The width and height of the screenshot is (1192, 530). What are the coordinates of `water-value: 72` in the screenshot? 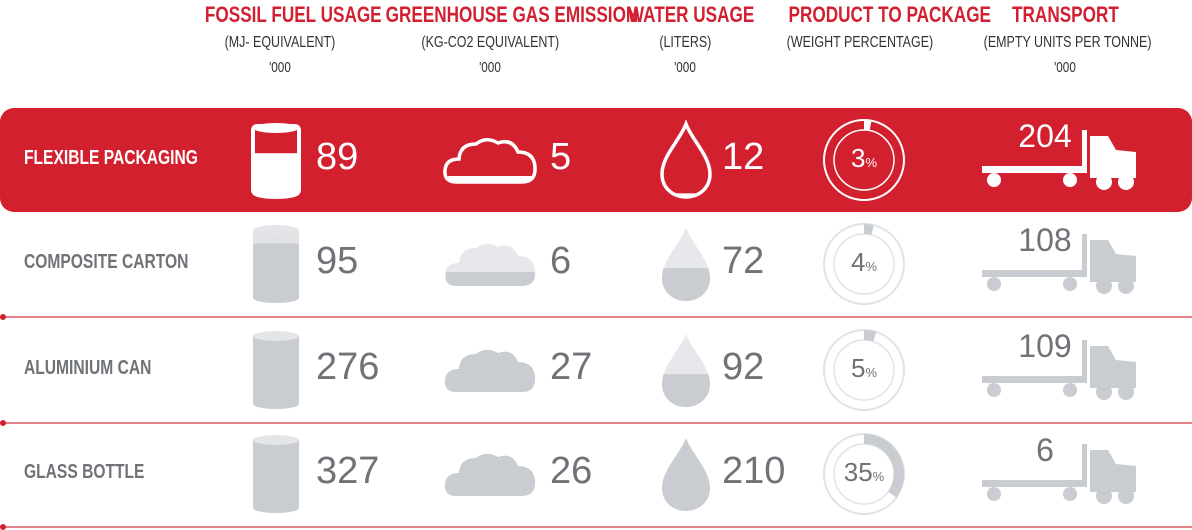 It's located at (743, 261).